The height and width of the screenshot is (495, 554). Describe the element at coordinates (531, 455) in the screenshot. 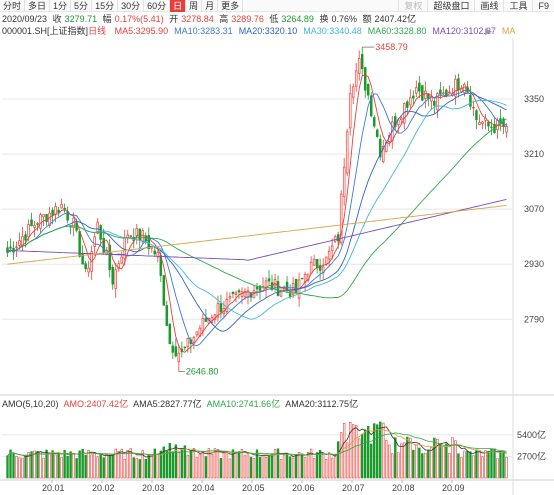

I see `volume-tick-1: 2700亿` at that location.